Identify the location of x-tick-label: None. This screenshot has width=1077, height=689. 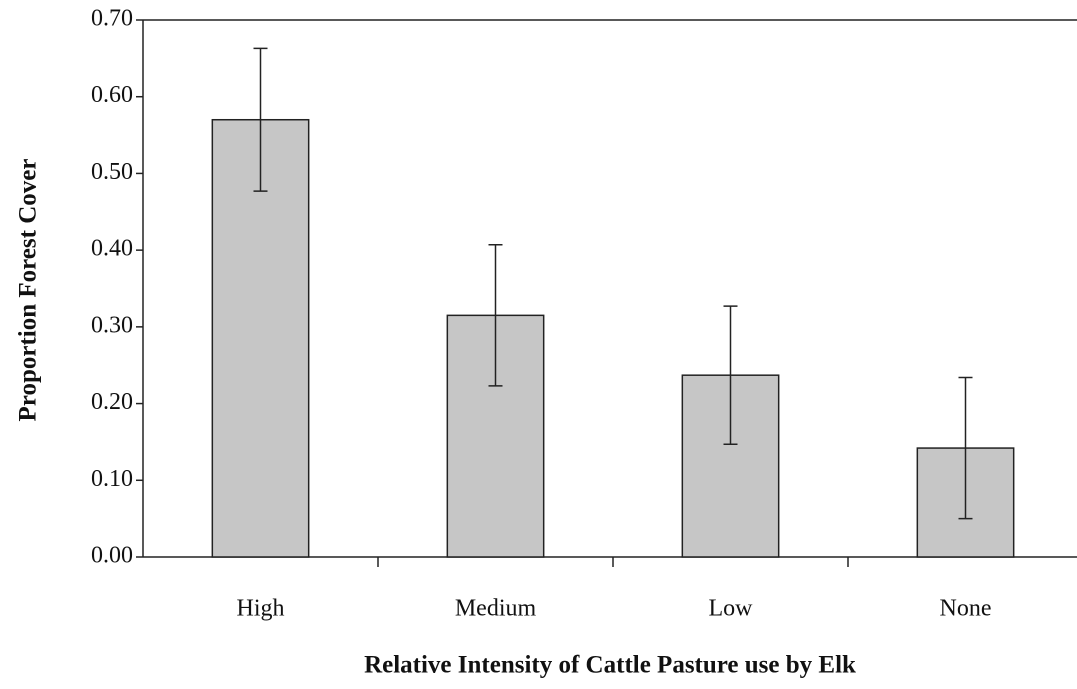
(966, 609).